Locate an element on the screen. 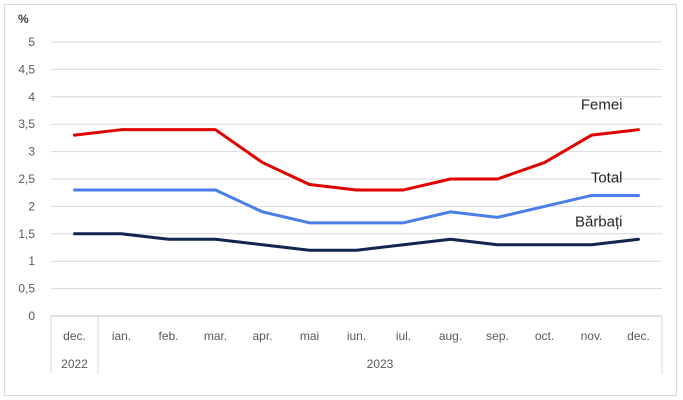 This screenshot has width=683, height=400. y-tick-label: 1 is located at coordinates (31, 261).